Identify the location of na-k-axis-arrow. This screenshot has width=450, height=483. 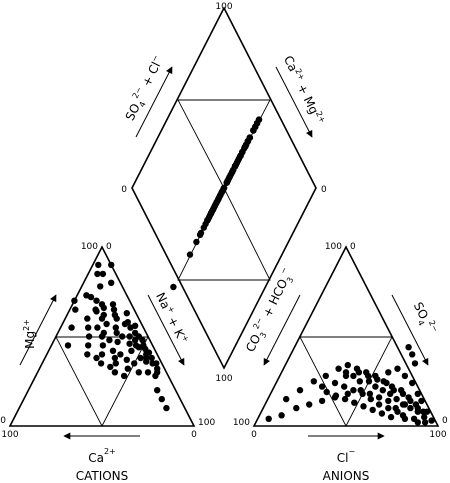
(166, 330).